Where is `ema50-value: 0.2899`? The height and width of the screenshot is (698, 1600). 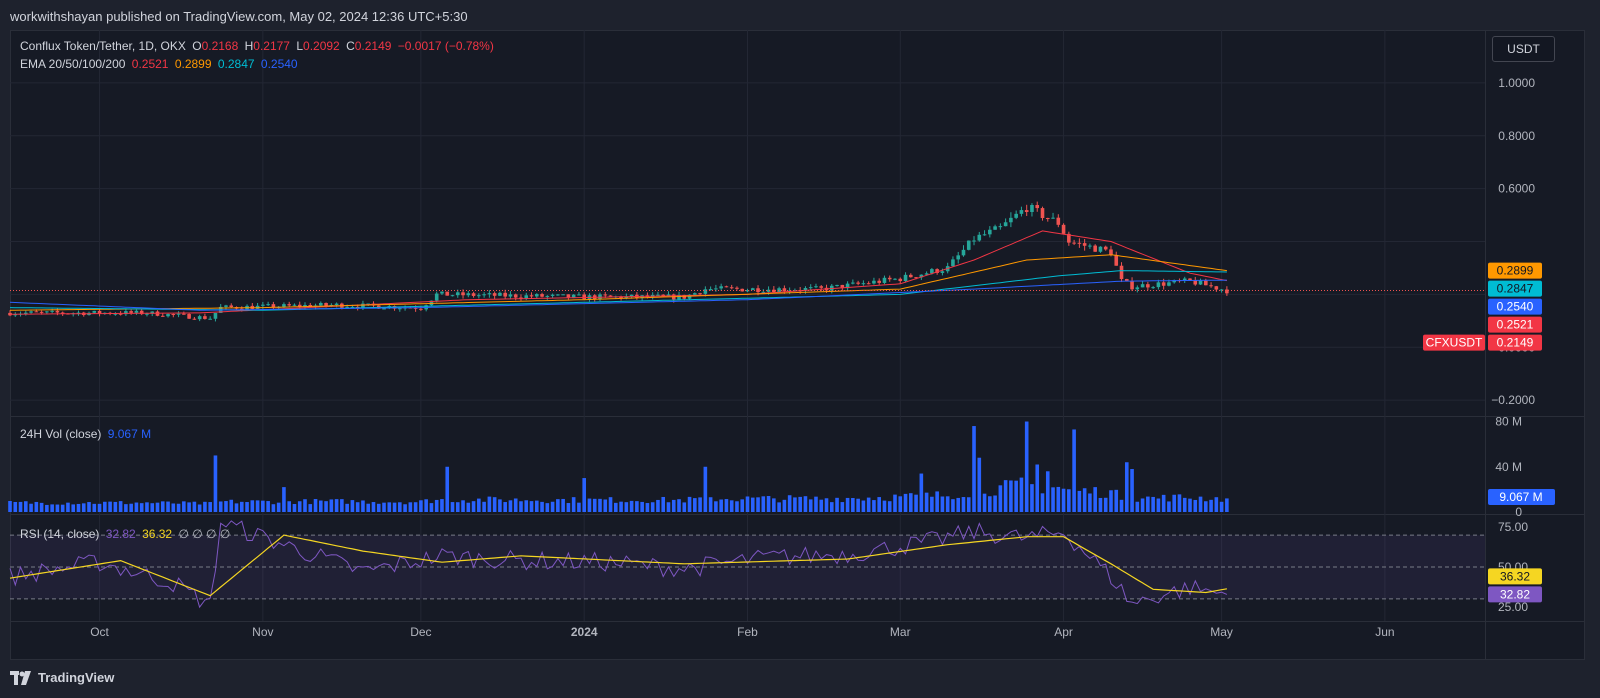
ema50-value: 0.2899 is located at coordinates (193, 64).